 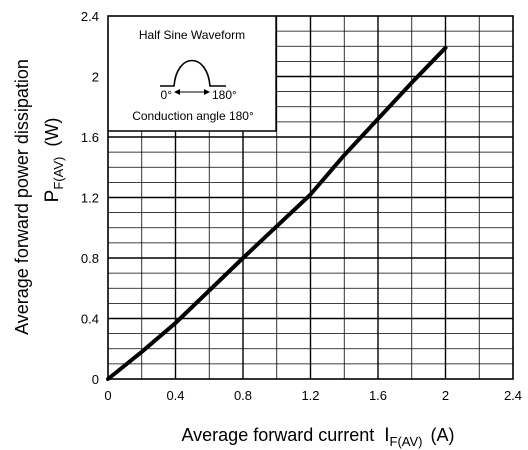 I want to click on x-tick-label: 1.2, so click(x=310, y=395).